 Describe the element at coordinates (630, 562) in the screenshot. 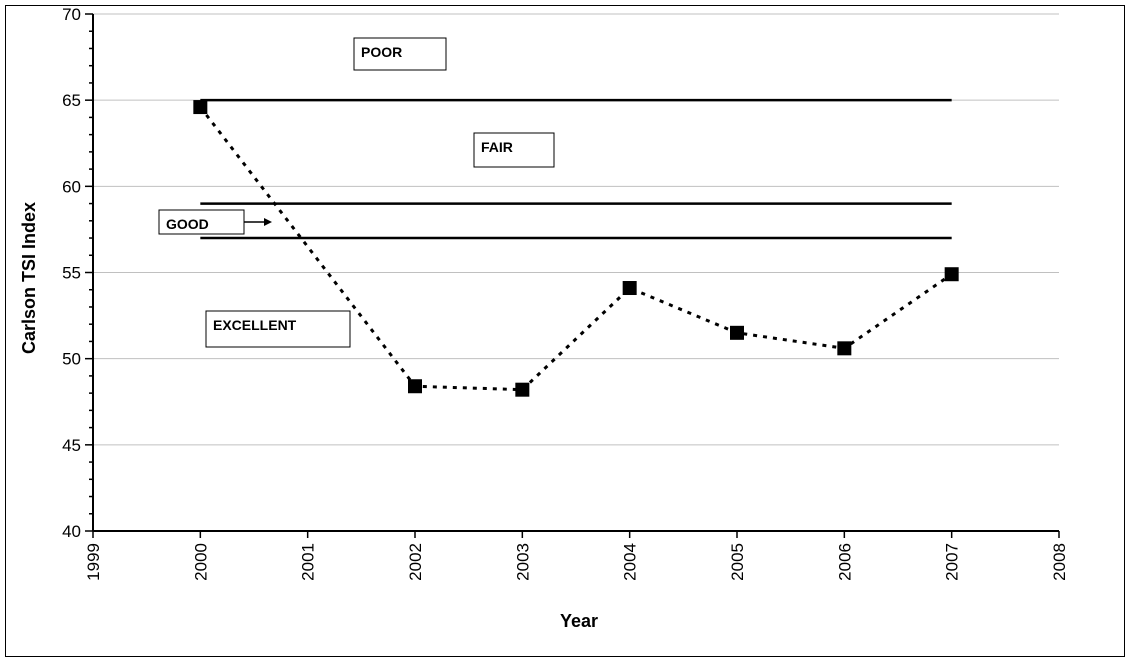

I see `x-tick-label: 2004` at that location.